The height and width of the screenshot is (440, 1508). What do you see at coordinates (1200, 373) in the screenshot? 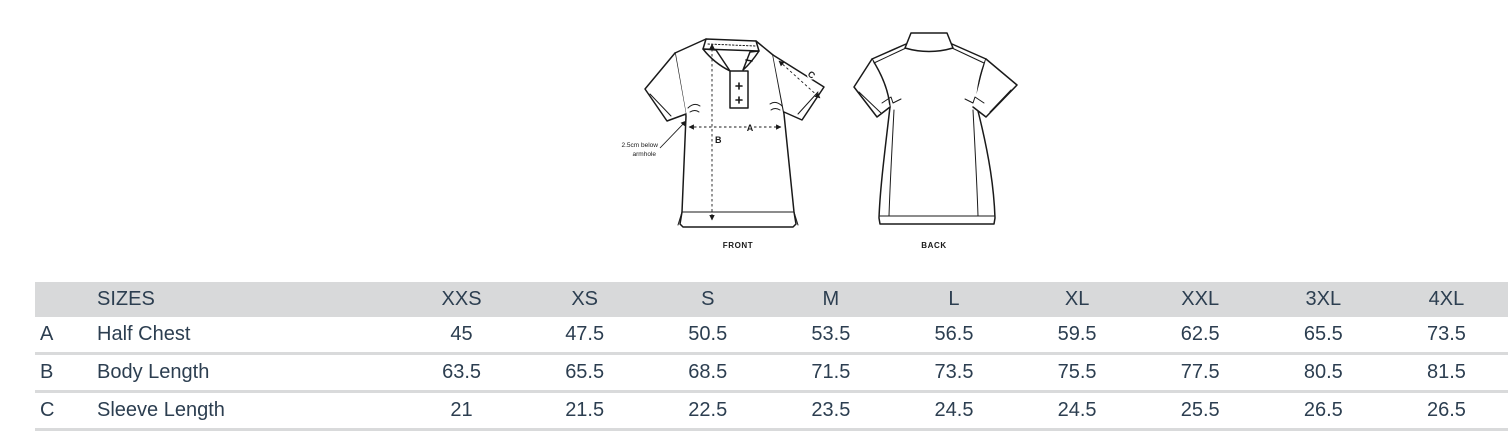
I see `cell-value: 77.5` at bounding box center [1200, 373].